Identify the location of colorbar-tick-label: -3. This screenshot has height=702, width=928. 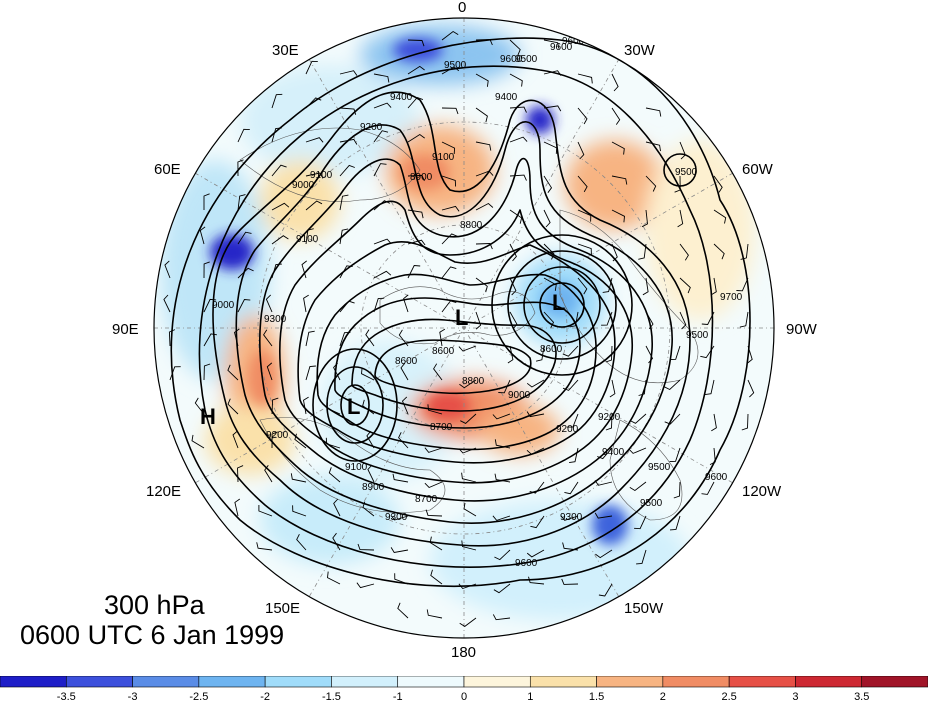
(133, 696).